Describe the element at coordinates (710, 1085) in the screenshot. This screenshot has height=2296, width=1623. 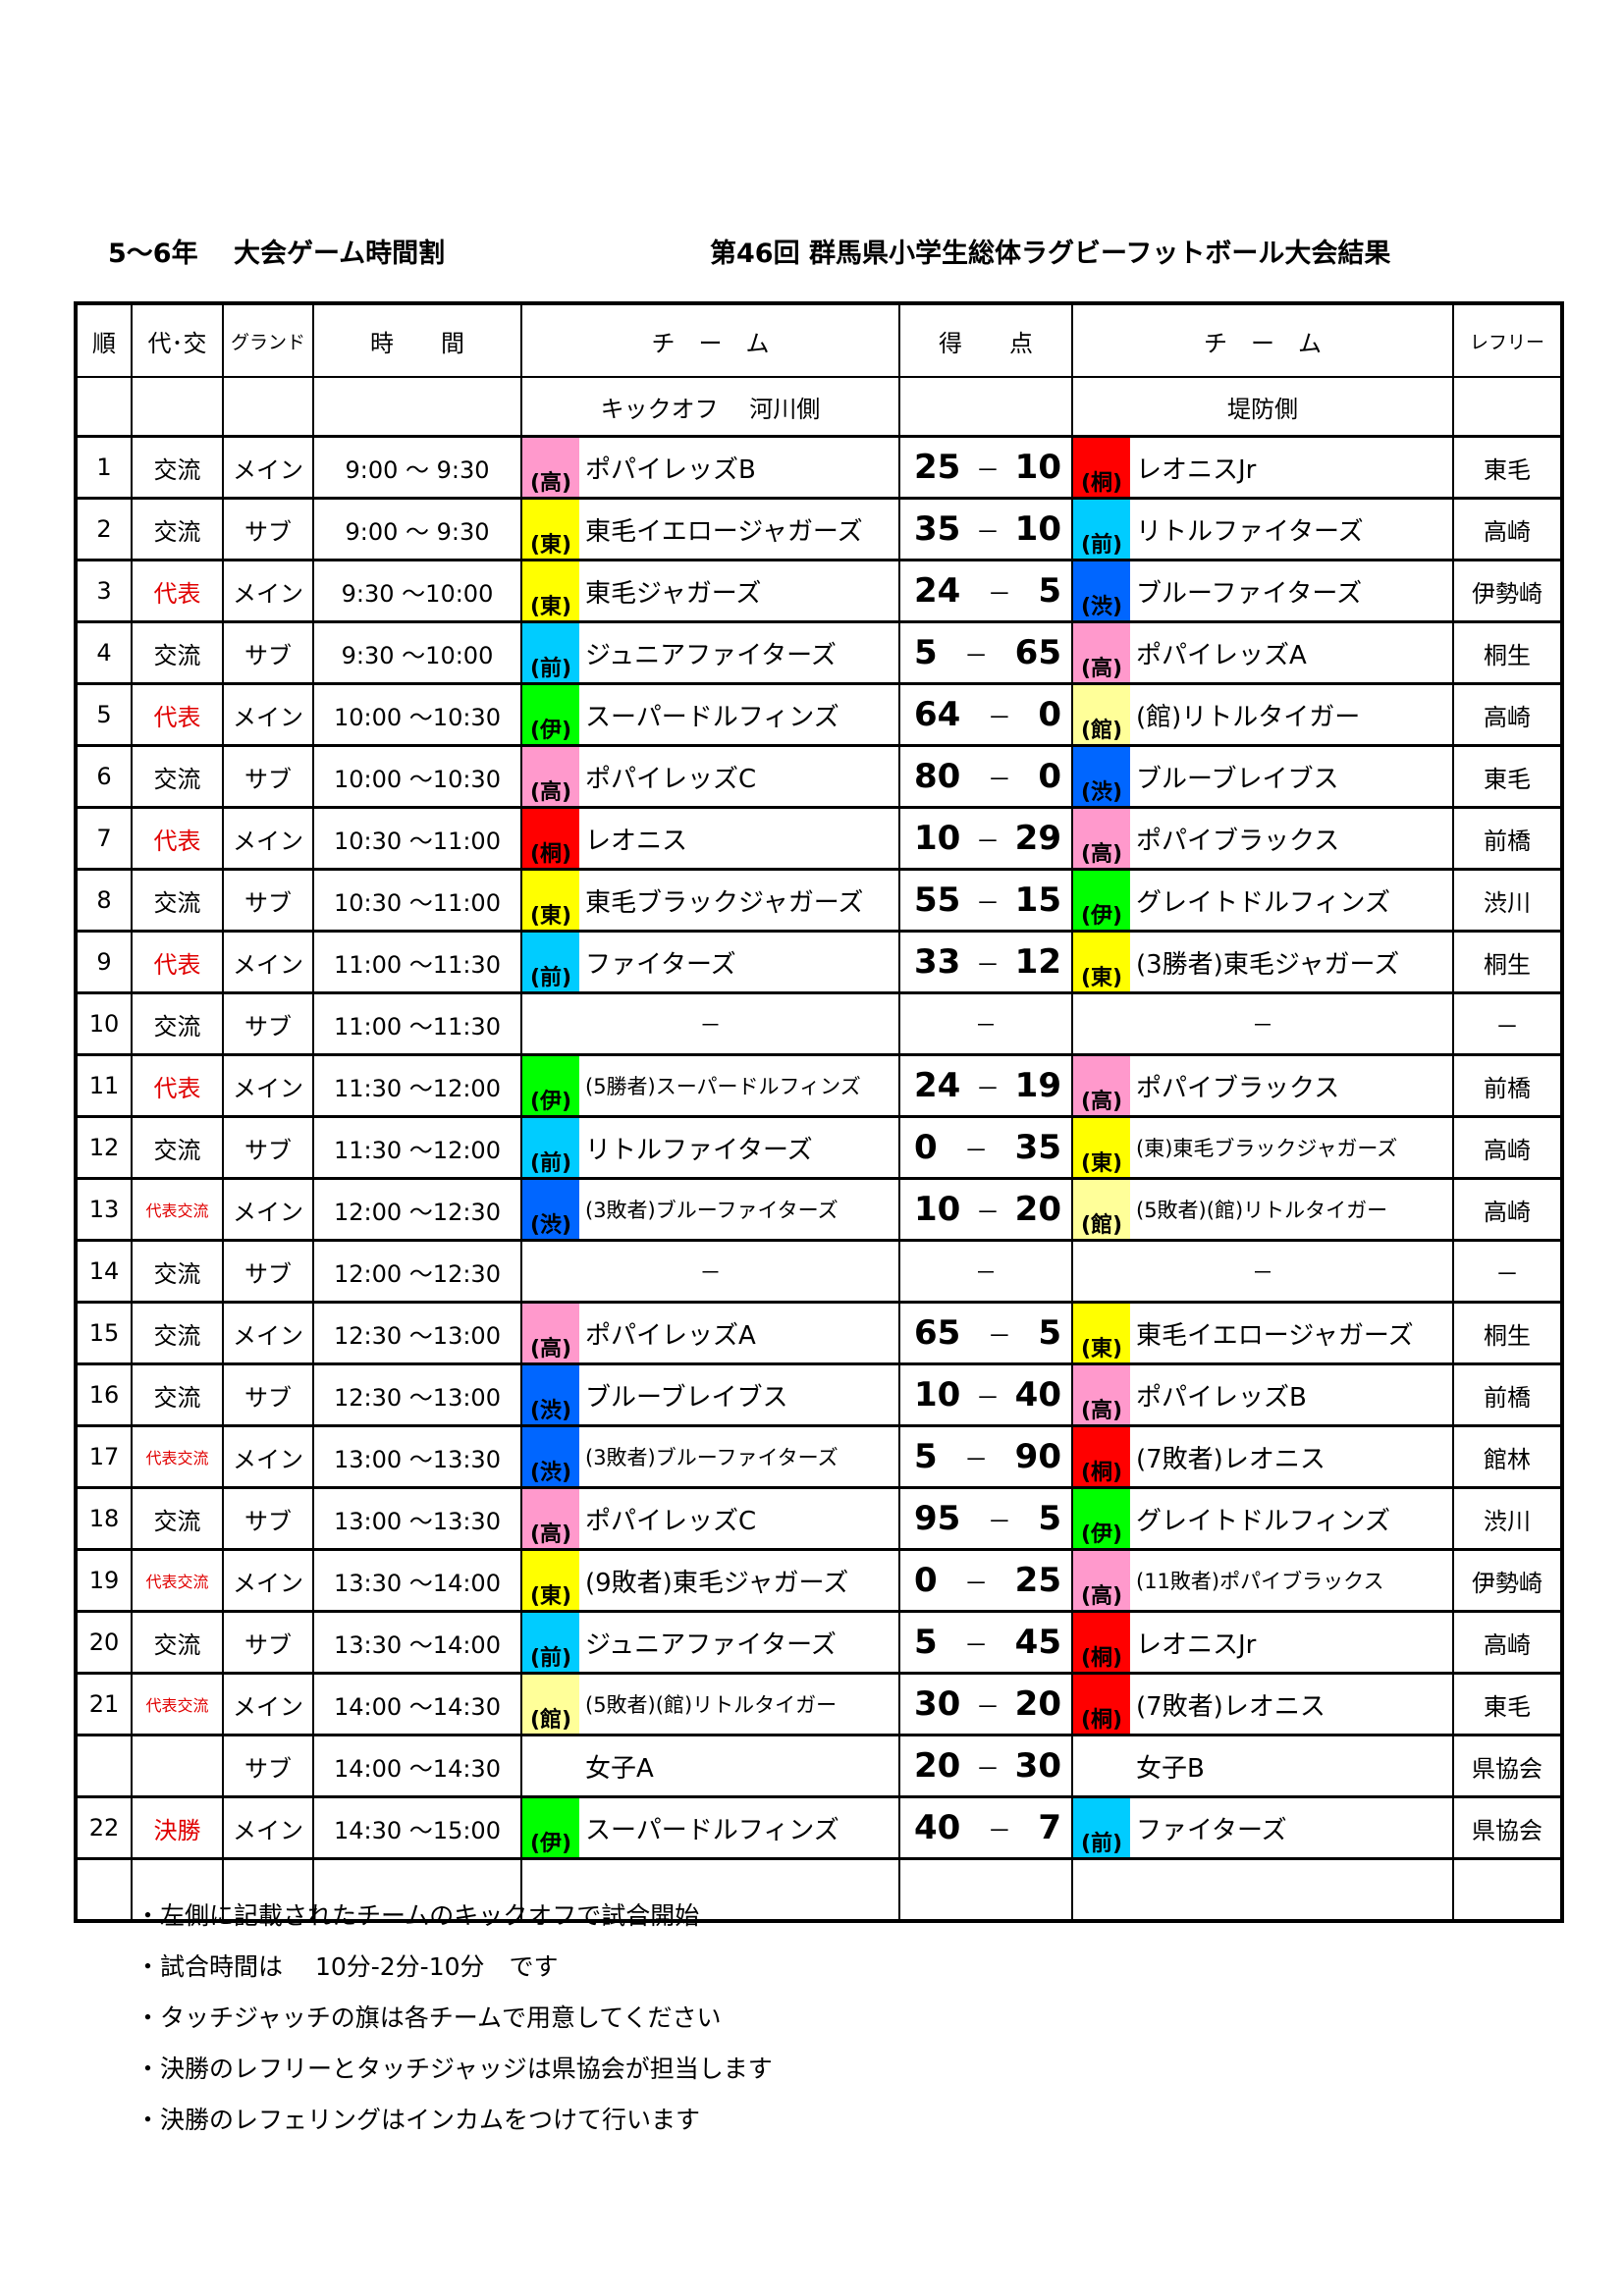
I see `left-team-cell: (伊) (5勝者)スーパードルフィンズ` at that location.